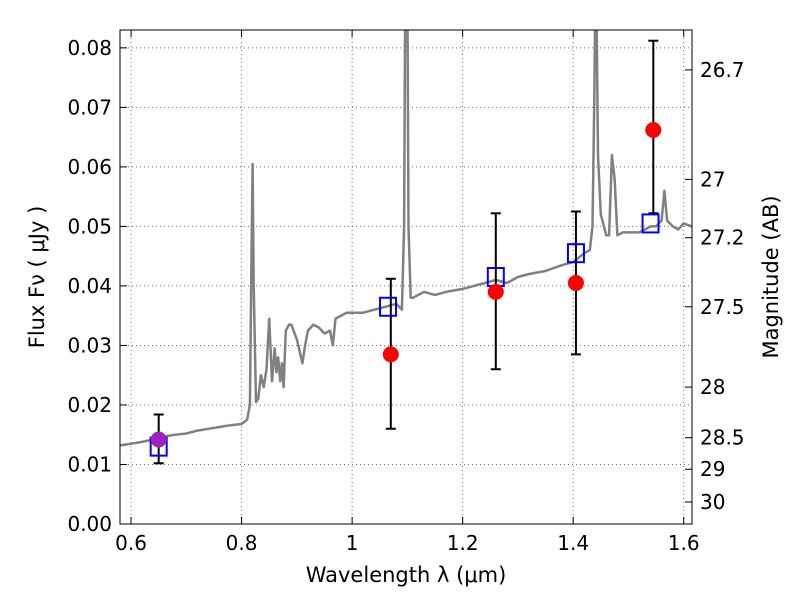  Describe the element at coordinates (89, 405) in the screenshot. I see `y-tick-label: 0.02` at that location.